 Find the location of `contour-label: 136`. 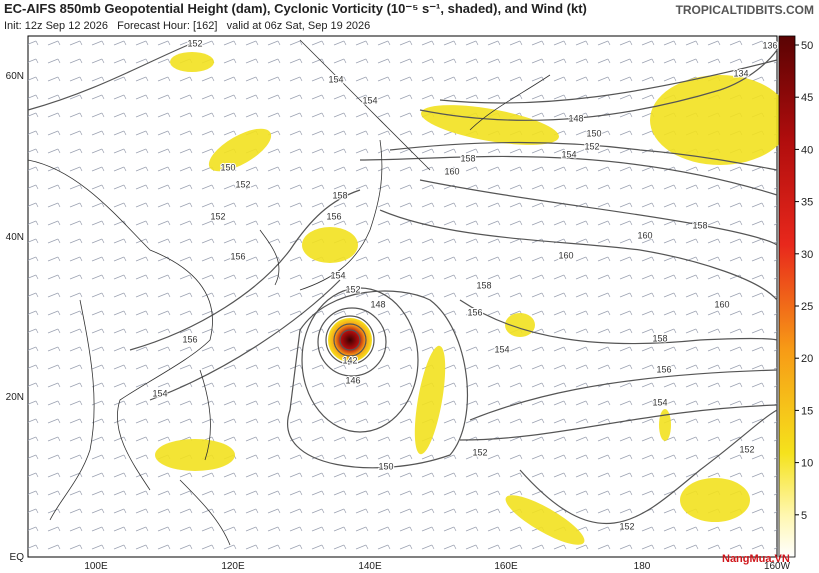

contour-label: 136 is located at coordinates (769, 45).